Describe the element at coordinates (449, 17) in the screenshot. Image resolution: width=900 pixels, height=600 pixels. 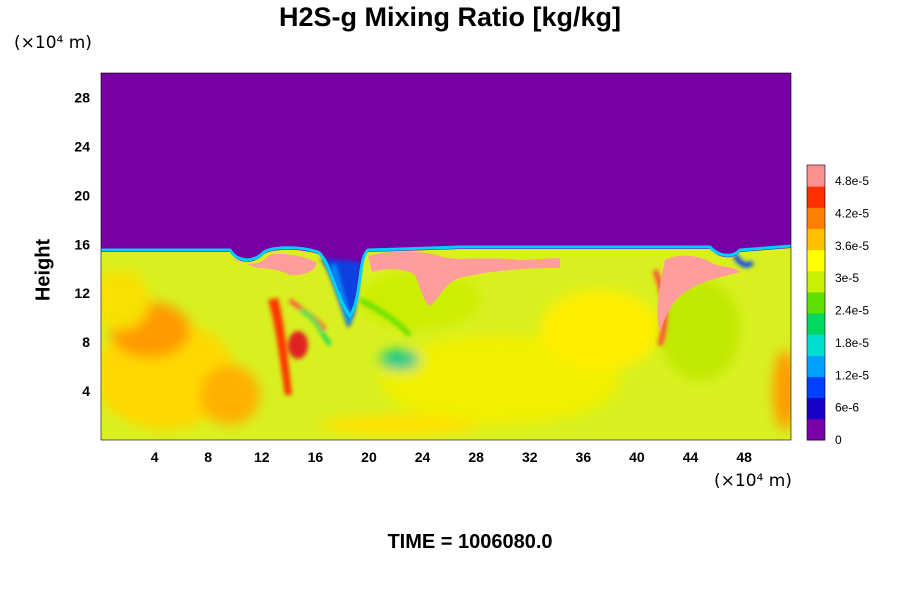
I see `chart-title: H2S-g Mixing Ratio [kg/kg]` at that location.